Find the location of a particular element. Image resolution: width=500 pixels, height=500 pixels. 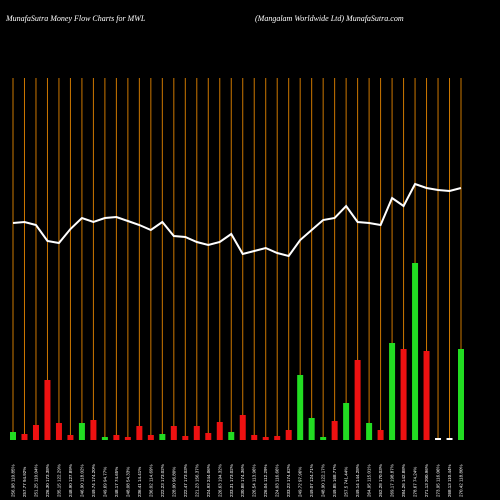

x-tick-label: 226.04 112.29% is located at coordinates (265, 481).